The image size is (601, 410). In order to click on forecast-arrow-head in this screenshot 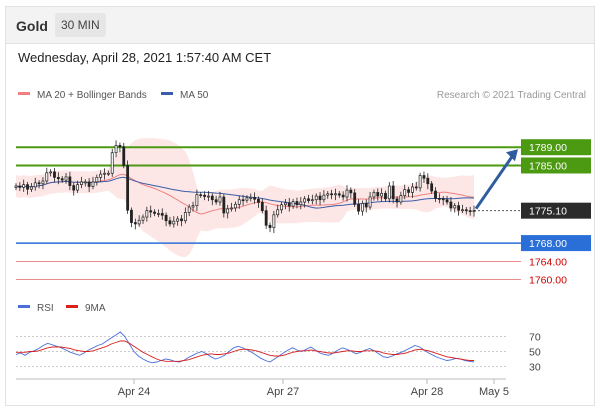, I will do `click(512, 155)`.